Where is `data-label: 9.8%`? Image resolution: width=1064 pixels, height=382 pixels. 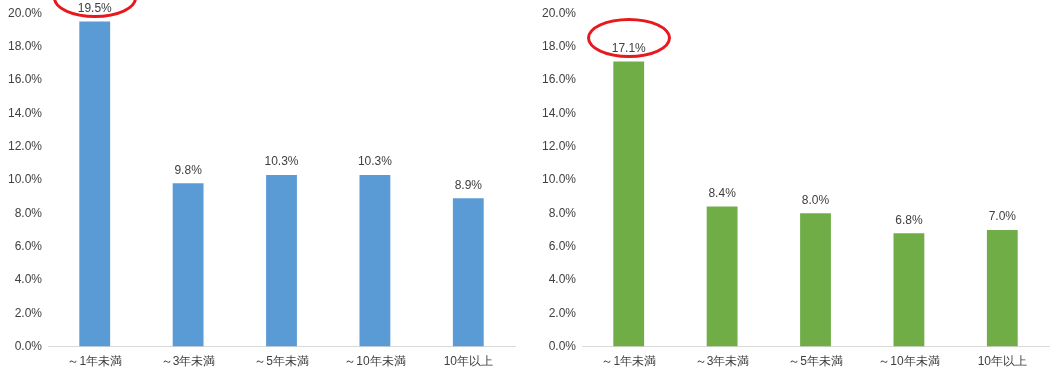 data-label: 9.8% is located at coordinates (188, 169).